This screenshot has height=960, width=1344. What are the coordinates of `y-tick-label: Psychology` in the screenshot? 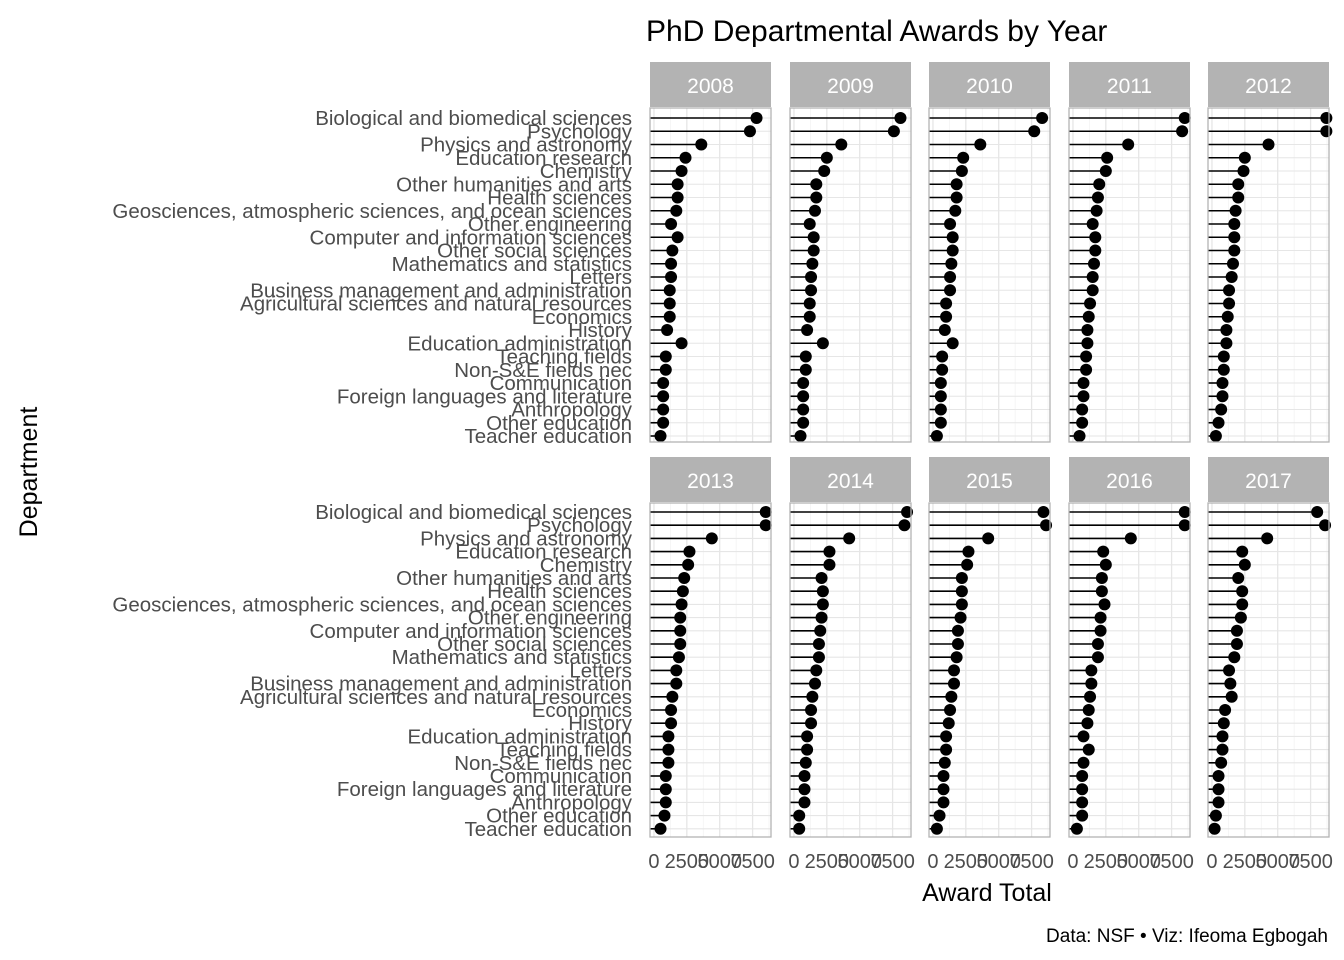 It's located at (580, 131).